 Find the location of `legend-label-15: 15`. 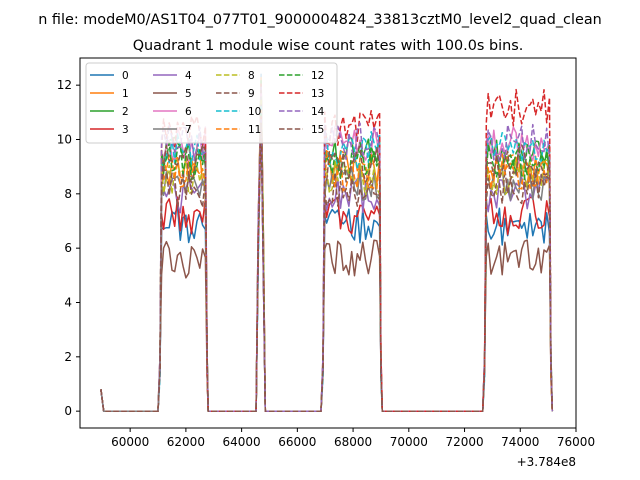

legend-label-15: 15 is located at coordinates (317, 130).